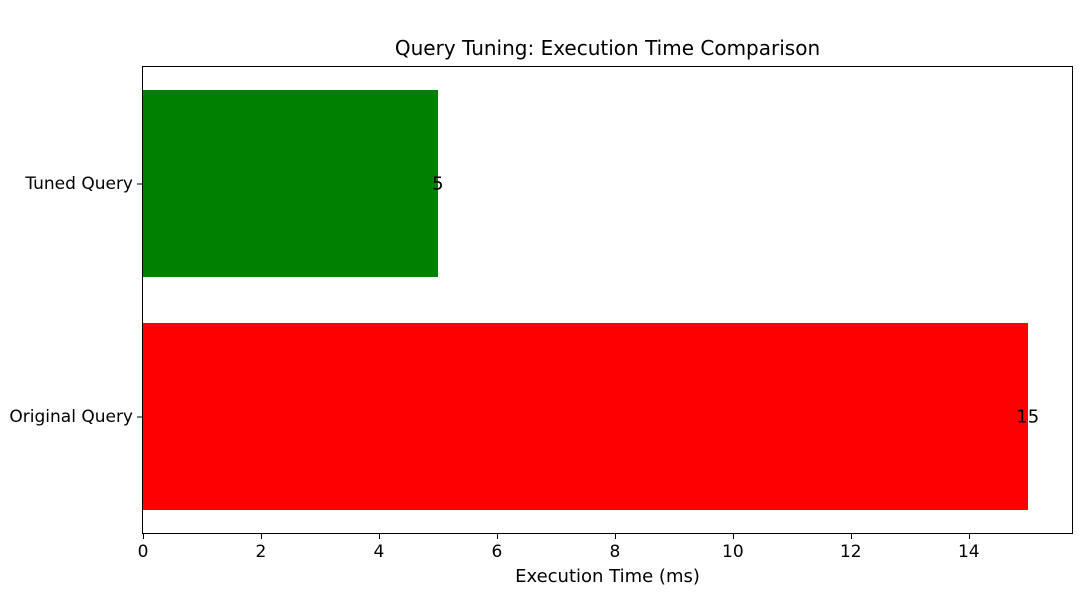 This screenshot has width=1085, height=597. Describe the element at coordinates (607, 576) in the screenshot. I see `x-axis-label: Execution Time (ms)` at that location.